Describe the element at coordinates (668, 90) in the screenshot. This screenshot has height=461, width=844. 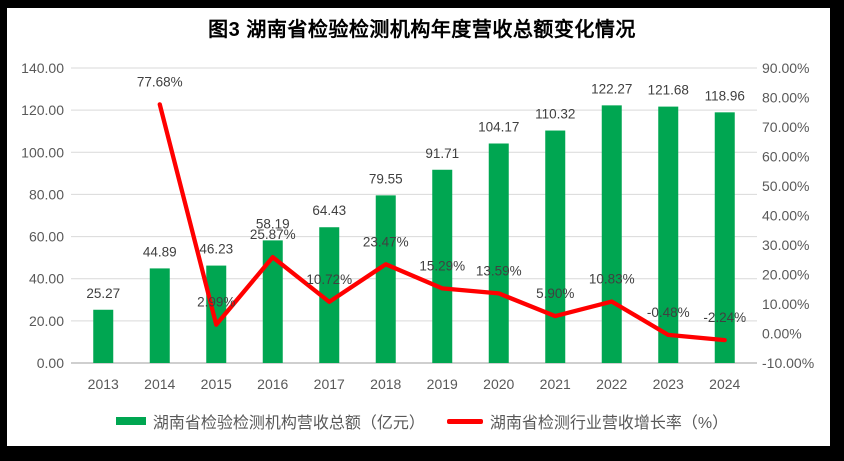
I see `svg-text: 121.68` at that location.